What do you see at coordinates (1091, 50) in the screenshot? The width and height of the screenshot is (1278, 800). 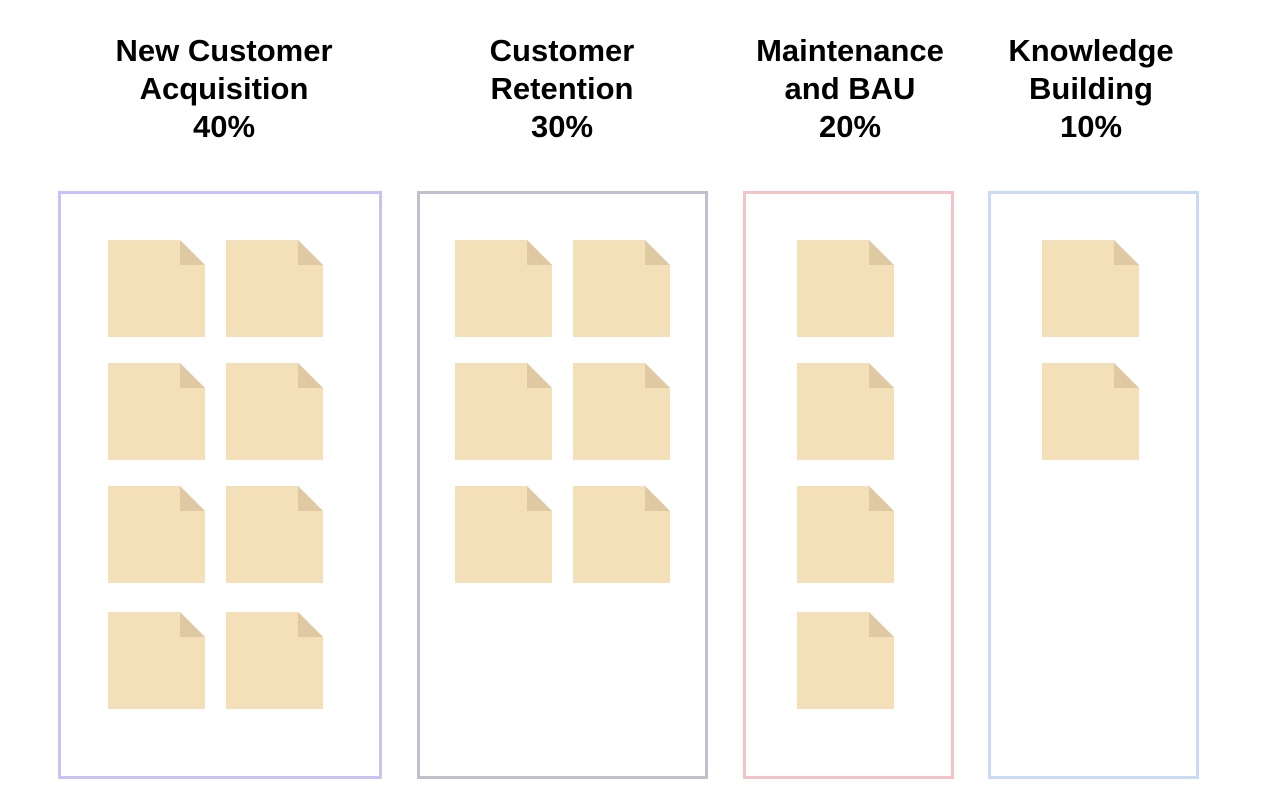 I see `column-title-line1: Knowledge` at bounding box center [1091, 50].